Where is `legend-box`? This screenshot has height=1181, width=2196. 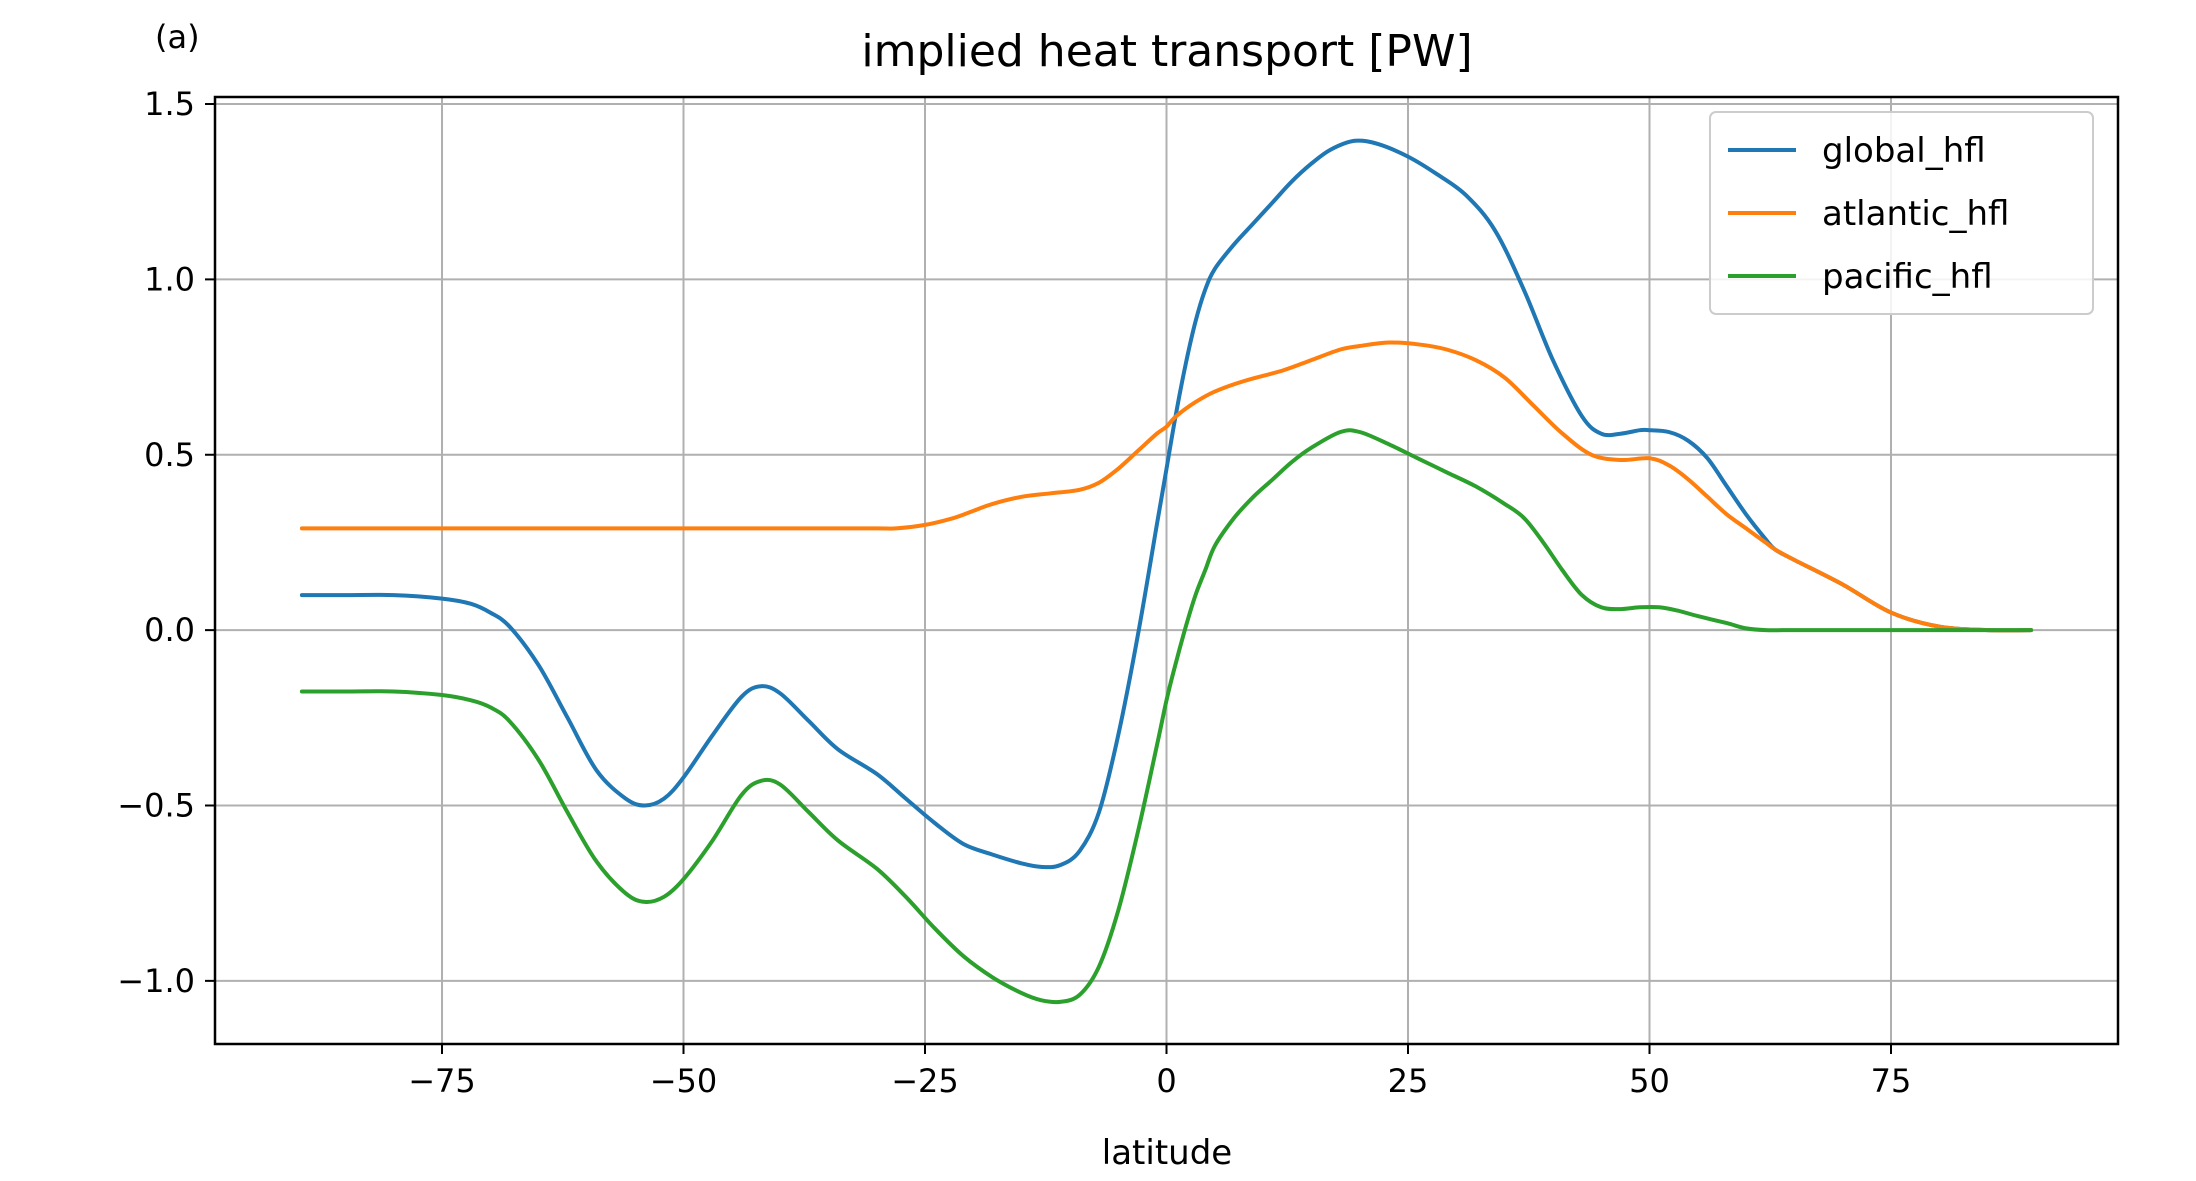 legend-box is located at coordinates (1901, 213).